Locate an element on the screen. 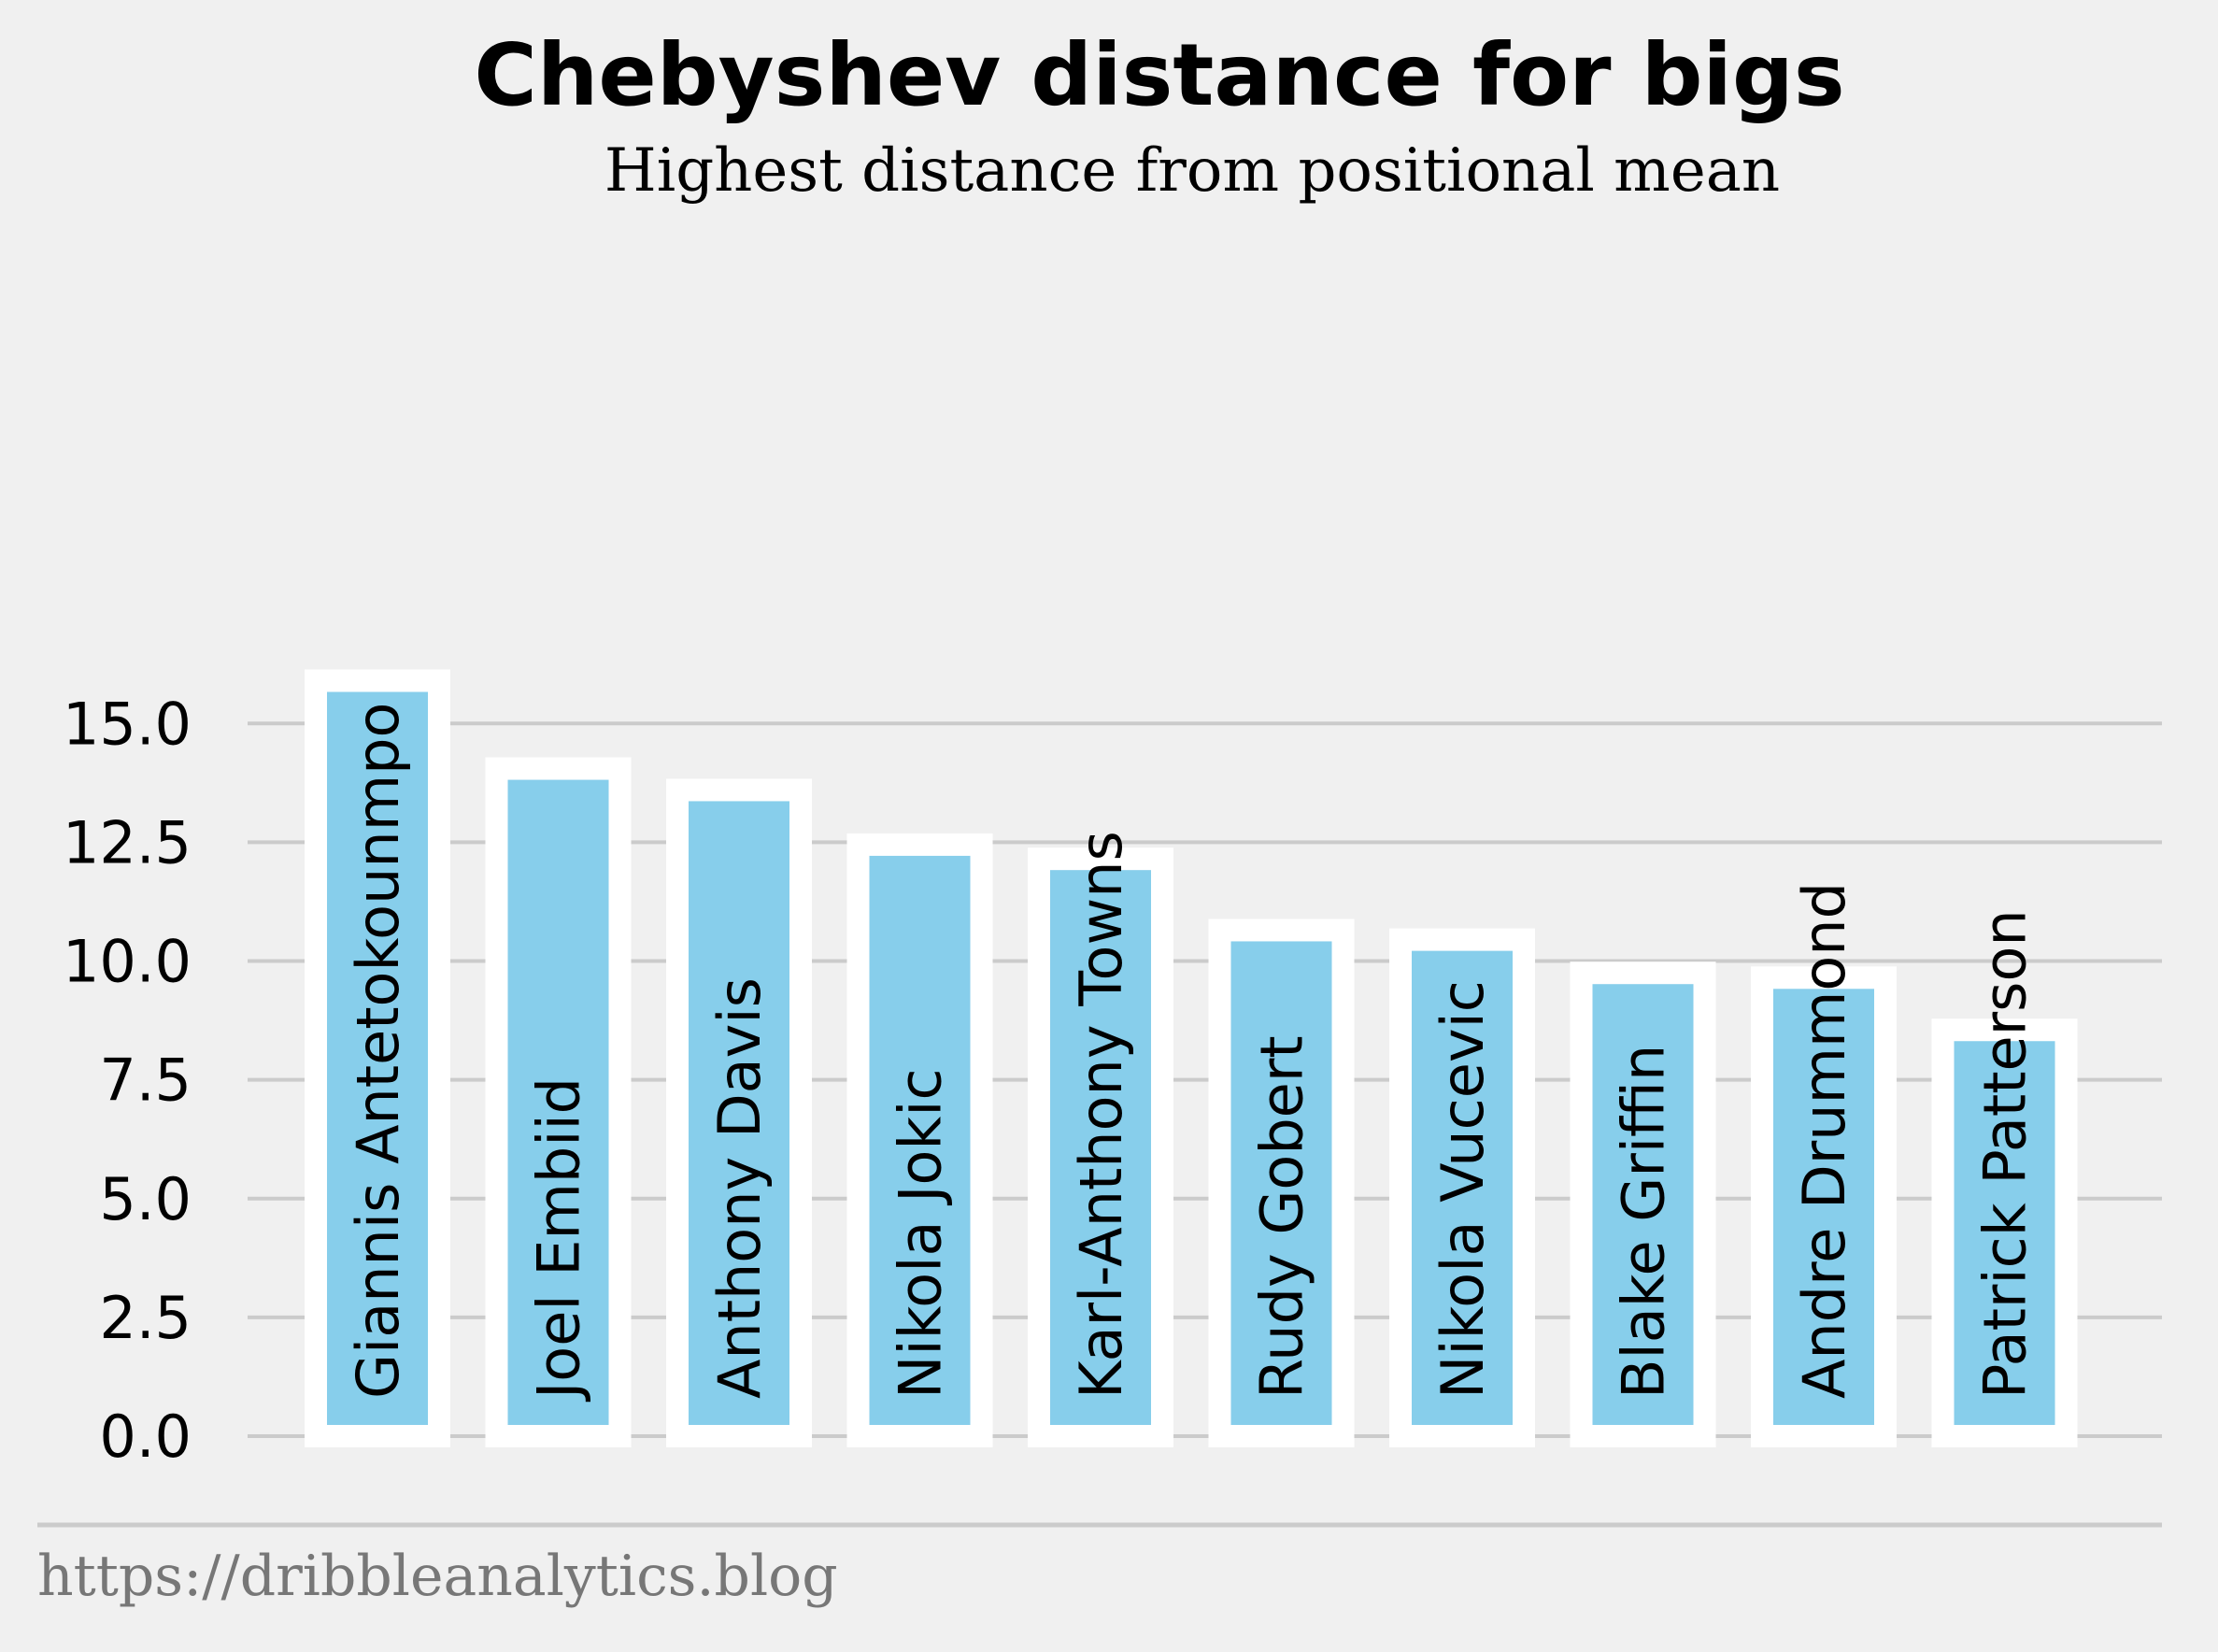  source-label: https://dribbleanalytics.blog is located at coordinates (437, 1577).